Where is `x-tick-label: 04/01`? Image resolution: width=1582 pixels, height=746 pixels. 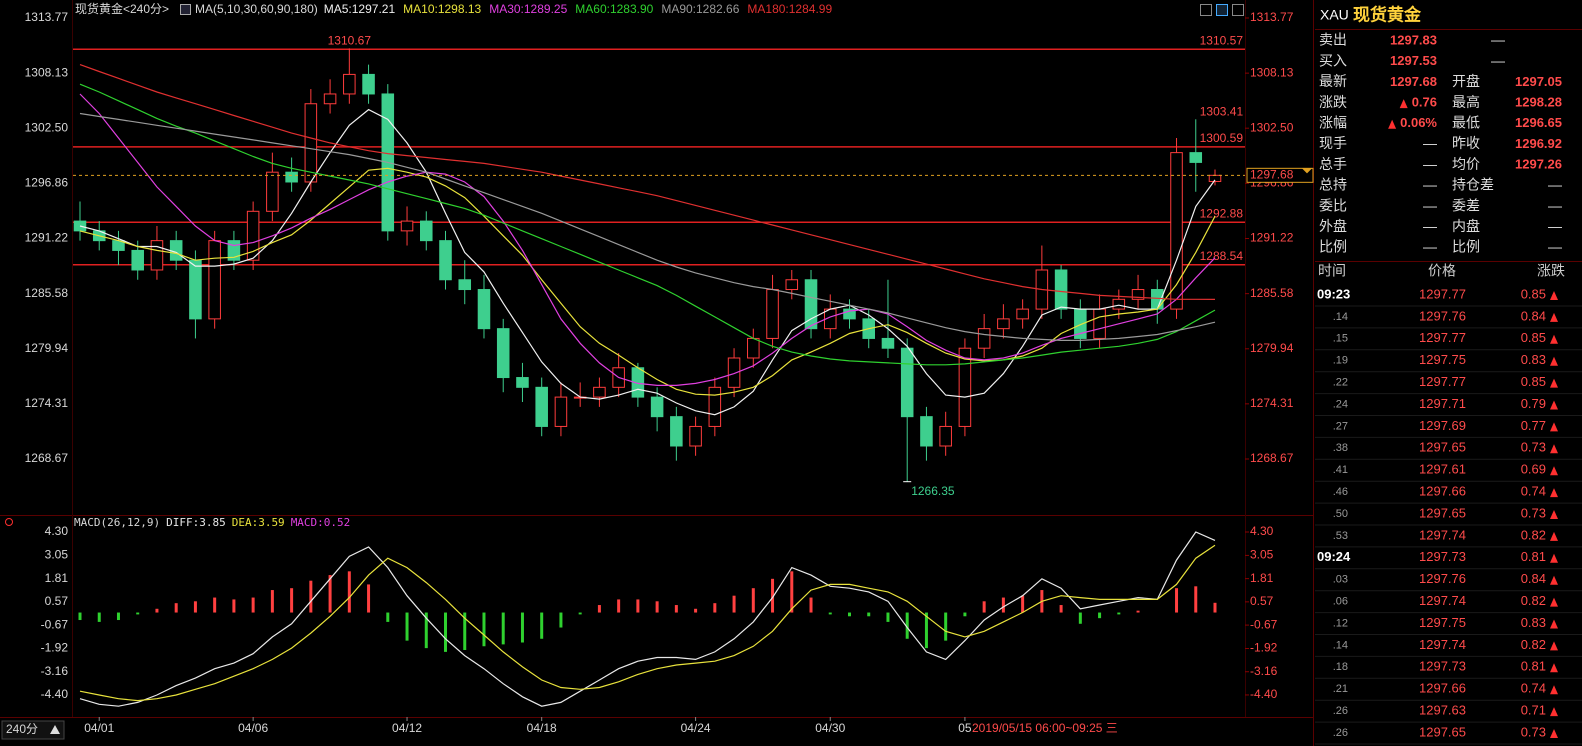
x-tick-label: 04/01 is located at coordinates (99, 728).